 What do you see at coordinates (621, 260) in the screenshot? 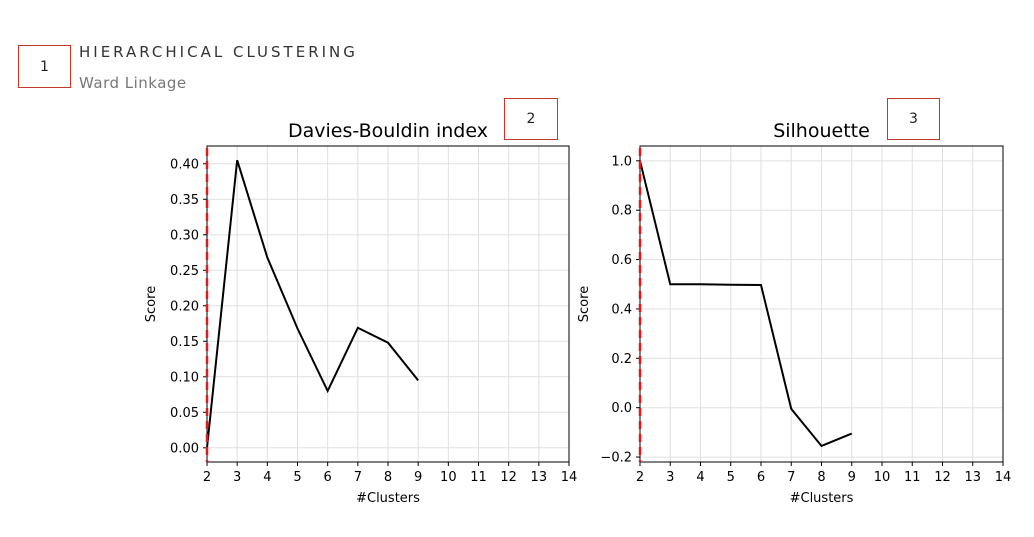
I see `y-tick-label: 0.6` at bounding box center [621, 260].